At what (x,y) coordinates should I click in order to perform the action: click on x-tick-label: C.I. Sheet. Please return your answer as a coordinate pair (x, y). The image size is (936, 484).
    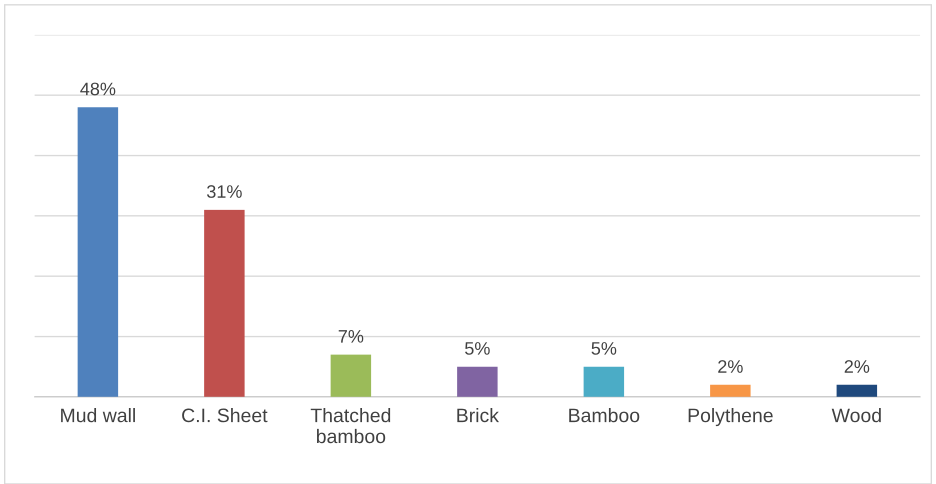
    Looking at the image, I should click on (225, 415).